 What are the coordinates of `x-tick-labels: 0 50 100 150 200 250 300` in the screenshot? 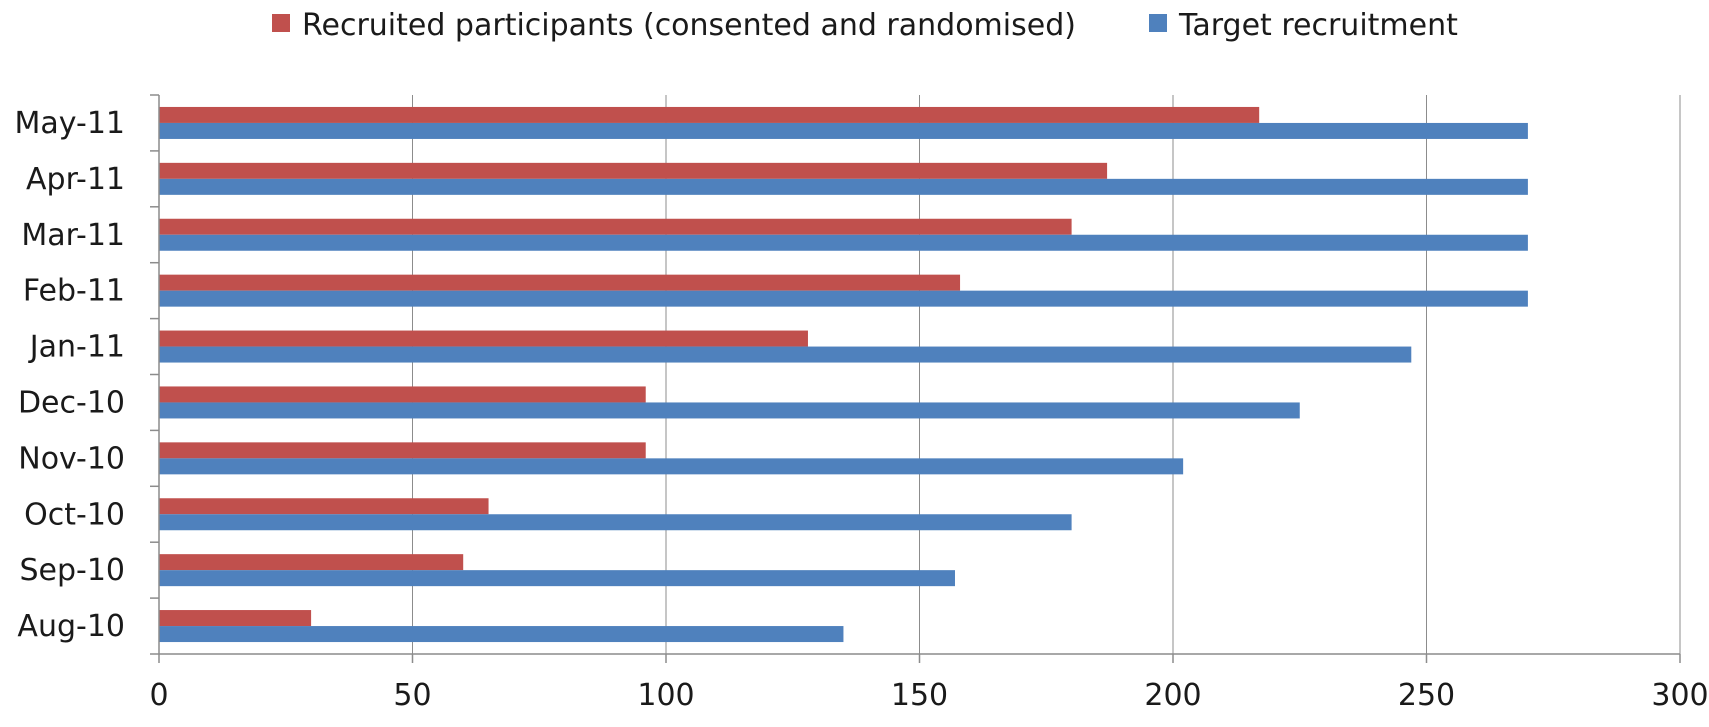 It's located at (928, 695).